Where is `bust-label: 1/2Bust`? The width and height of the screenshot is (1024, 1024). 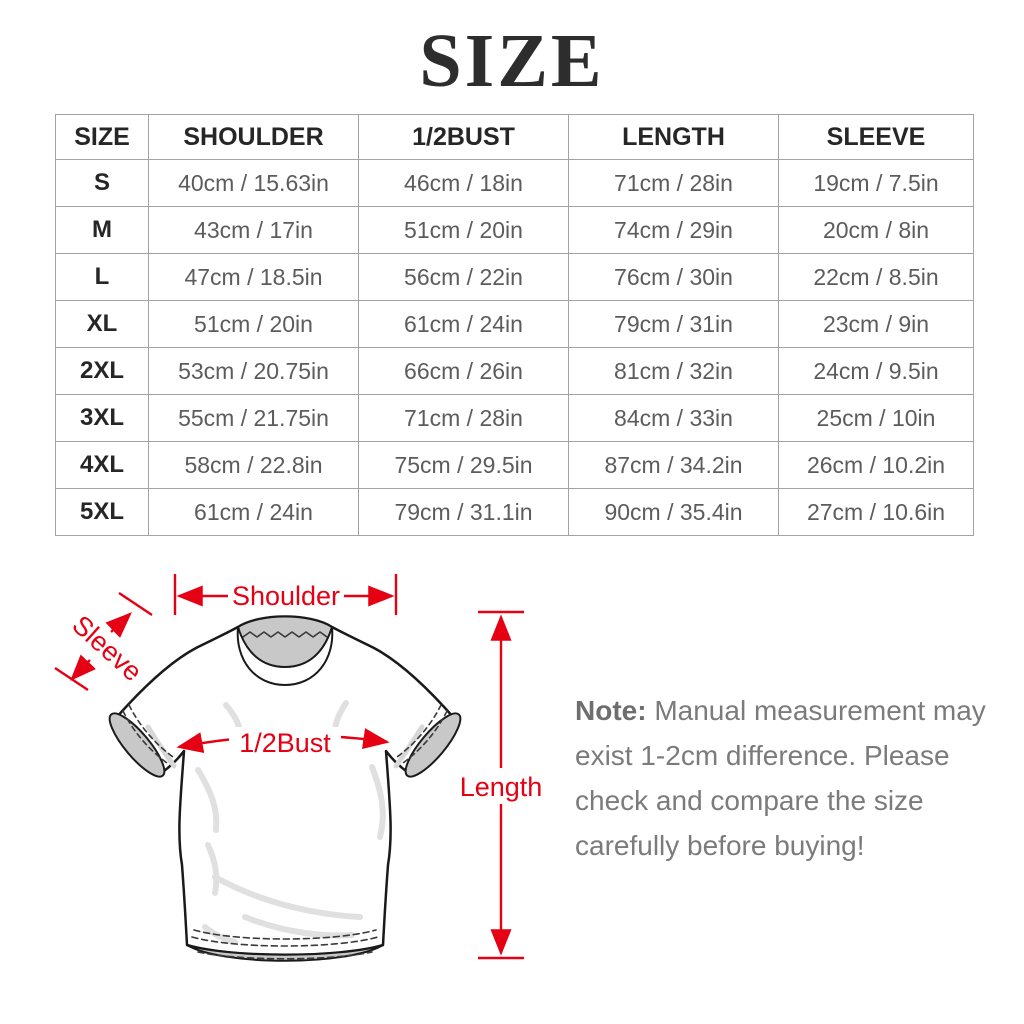 bust-label: 1/2Bust is located at coordinates (285, 743).